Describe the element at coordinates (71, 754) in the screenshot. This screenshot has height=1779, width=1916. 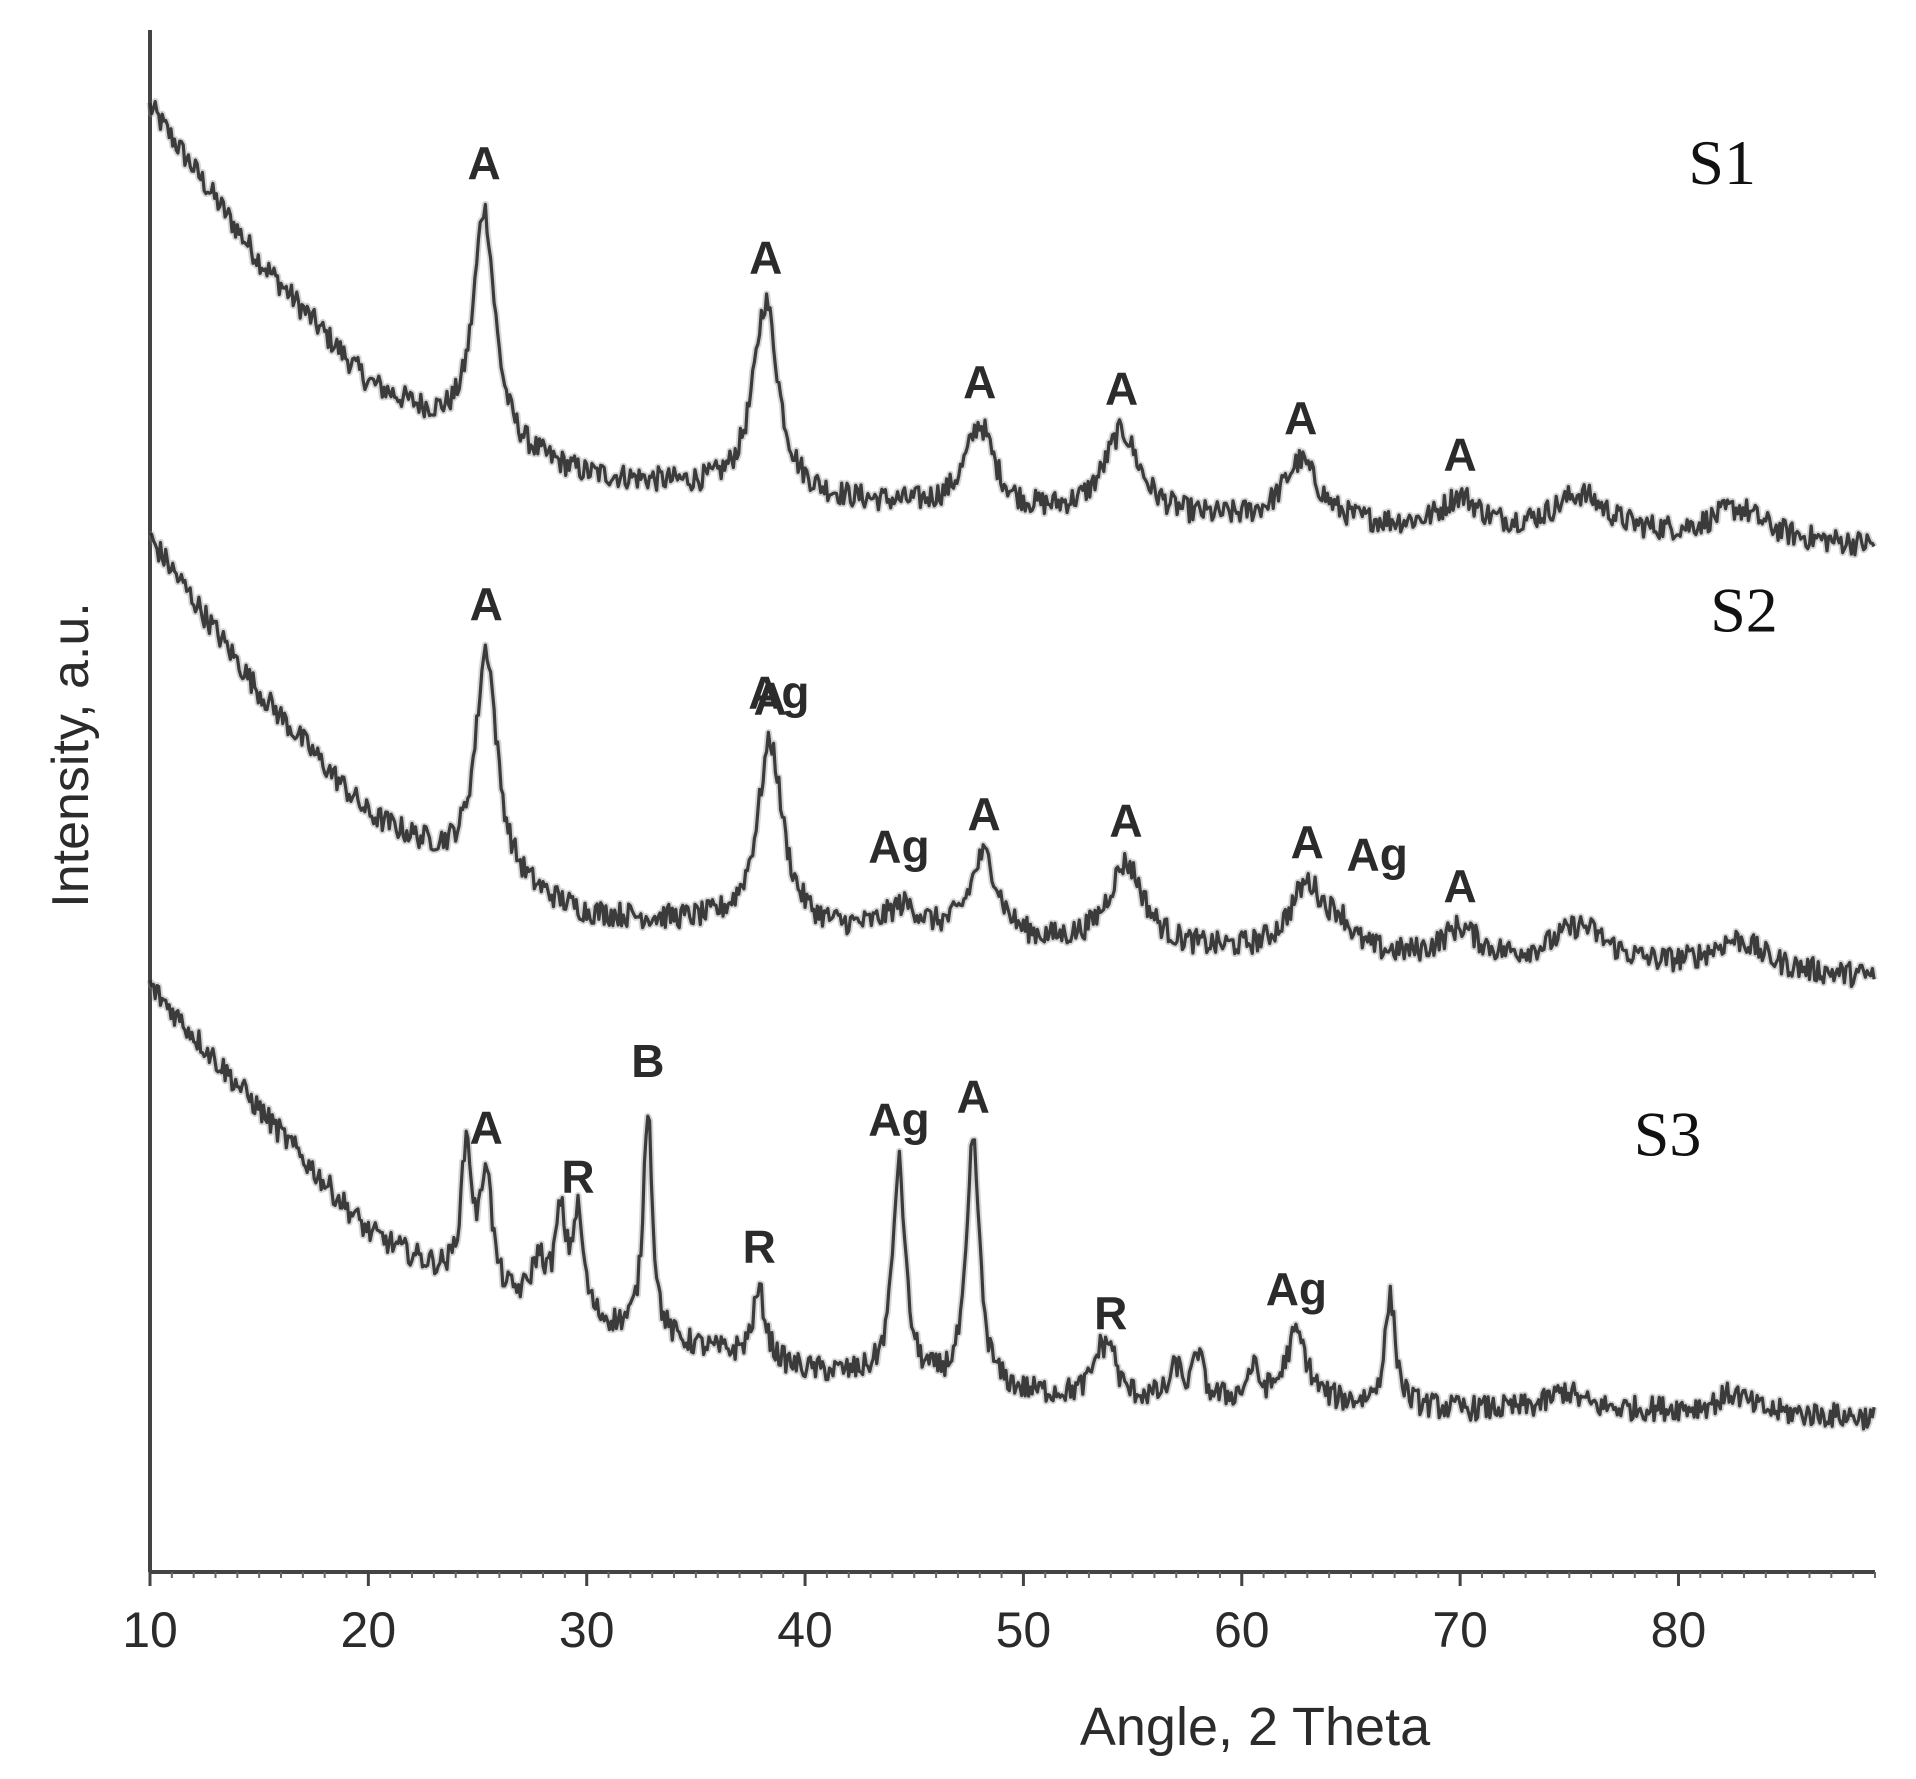
I see `y-axis-label: Intensity, a.u.` at that location.